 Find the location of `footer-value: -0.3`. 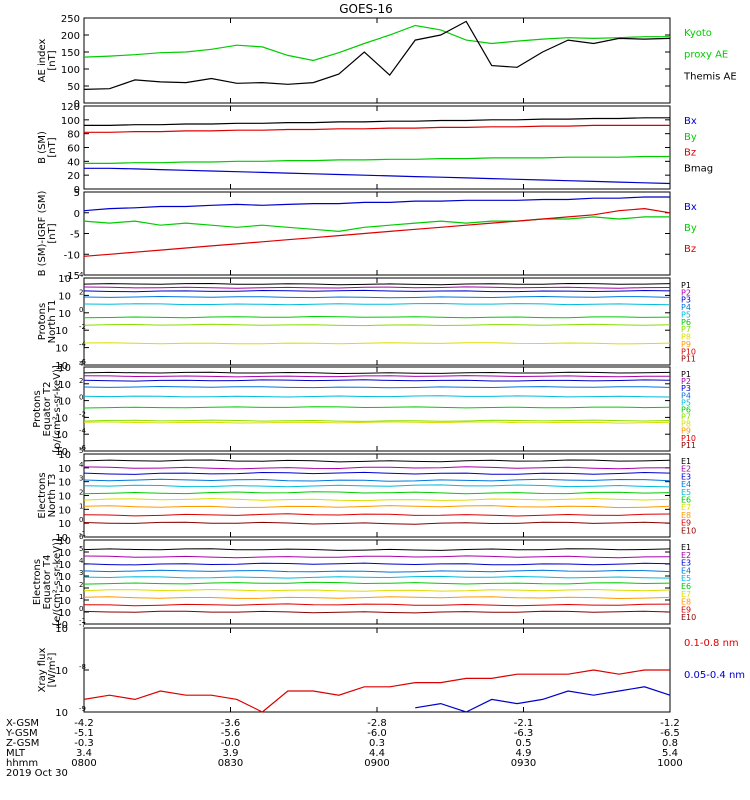

footer-value: -0.3 is located at coordinates (84, 743).